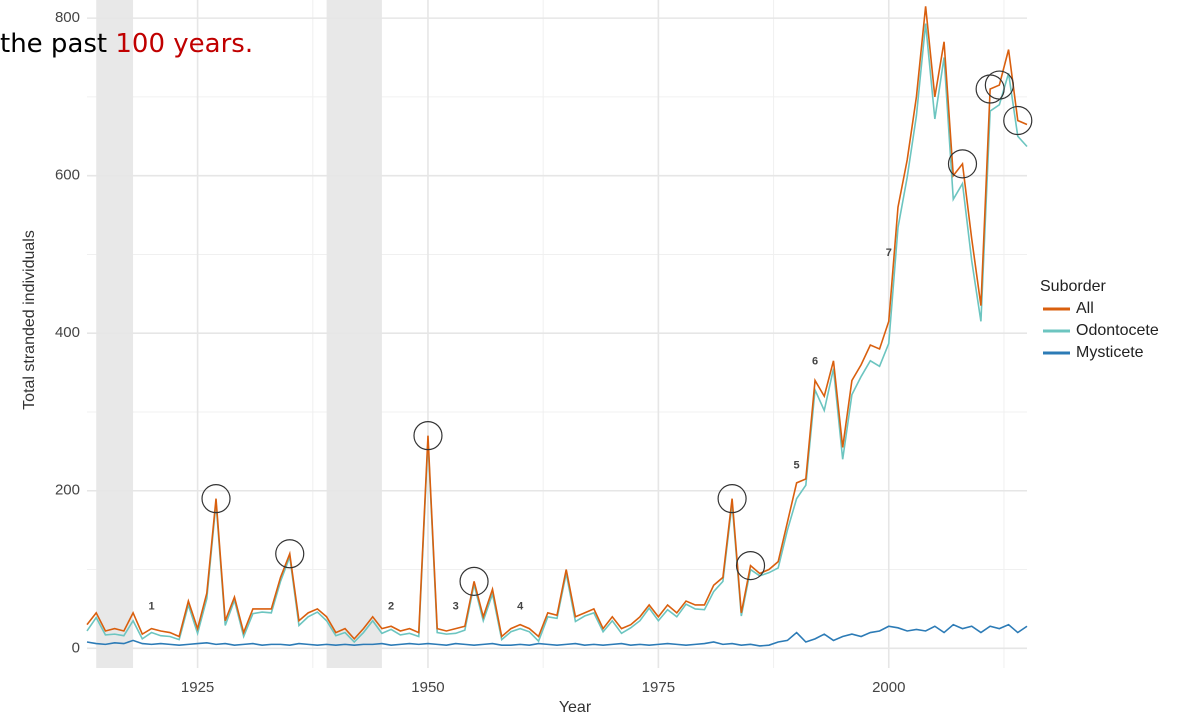  I want to click on y-tick-label: 800, so click(67, 17).